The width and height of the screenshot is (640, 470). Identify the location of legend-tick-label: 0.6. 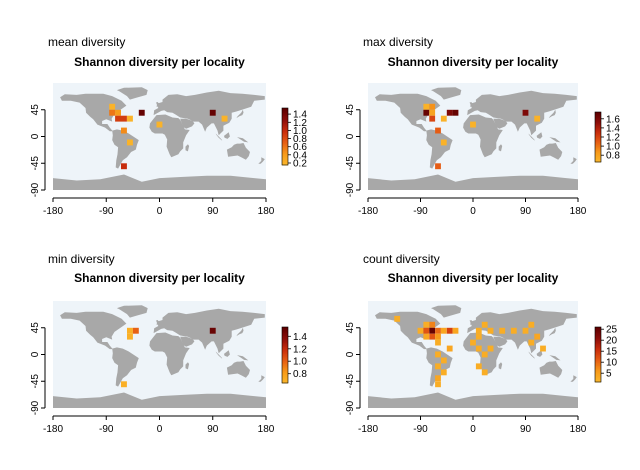
(300, 147).